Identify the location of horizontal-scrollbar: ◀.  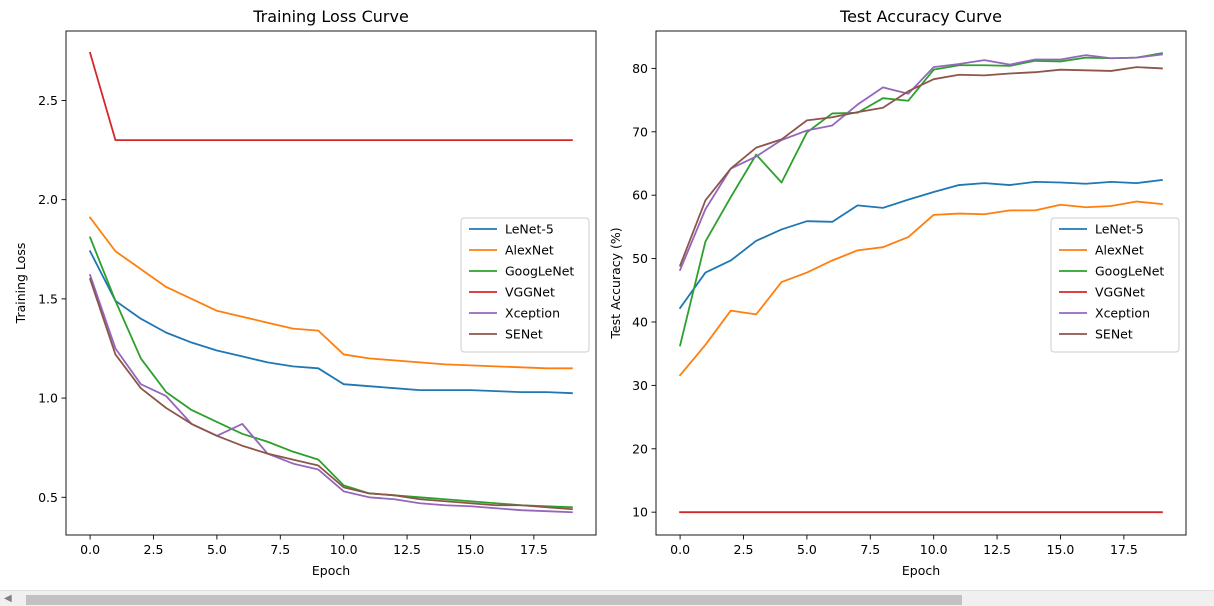
(607, 598).